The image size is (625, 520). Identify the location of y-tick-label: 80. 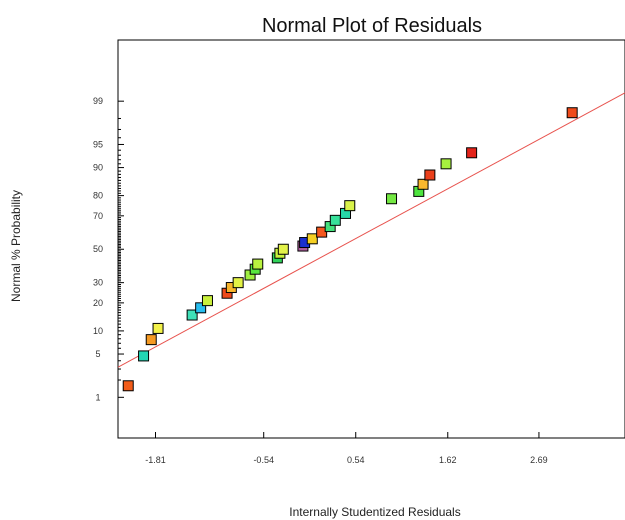
(98, 196).